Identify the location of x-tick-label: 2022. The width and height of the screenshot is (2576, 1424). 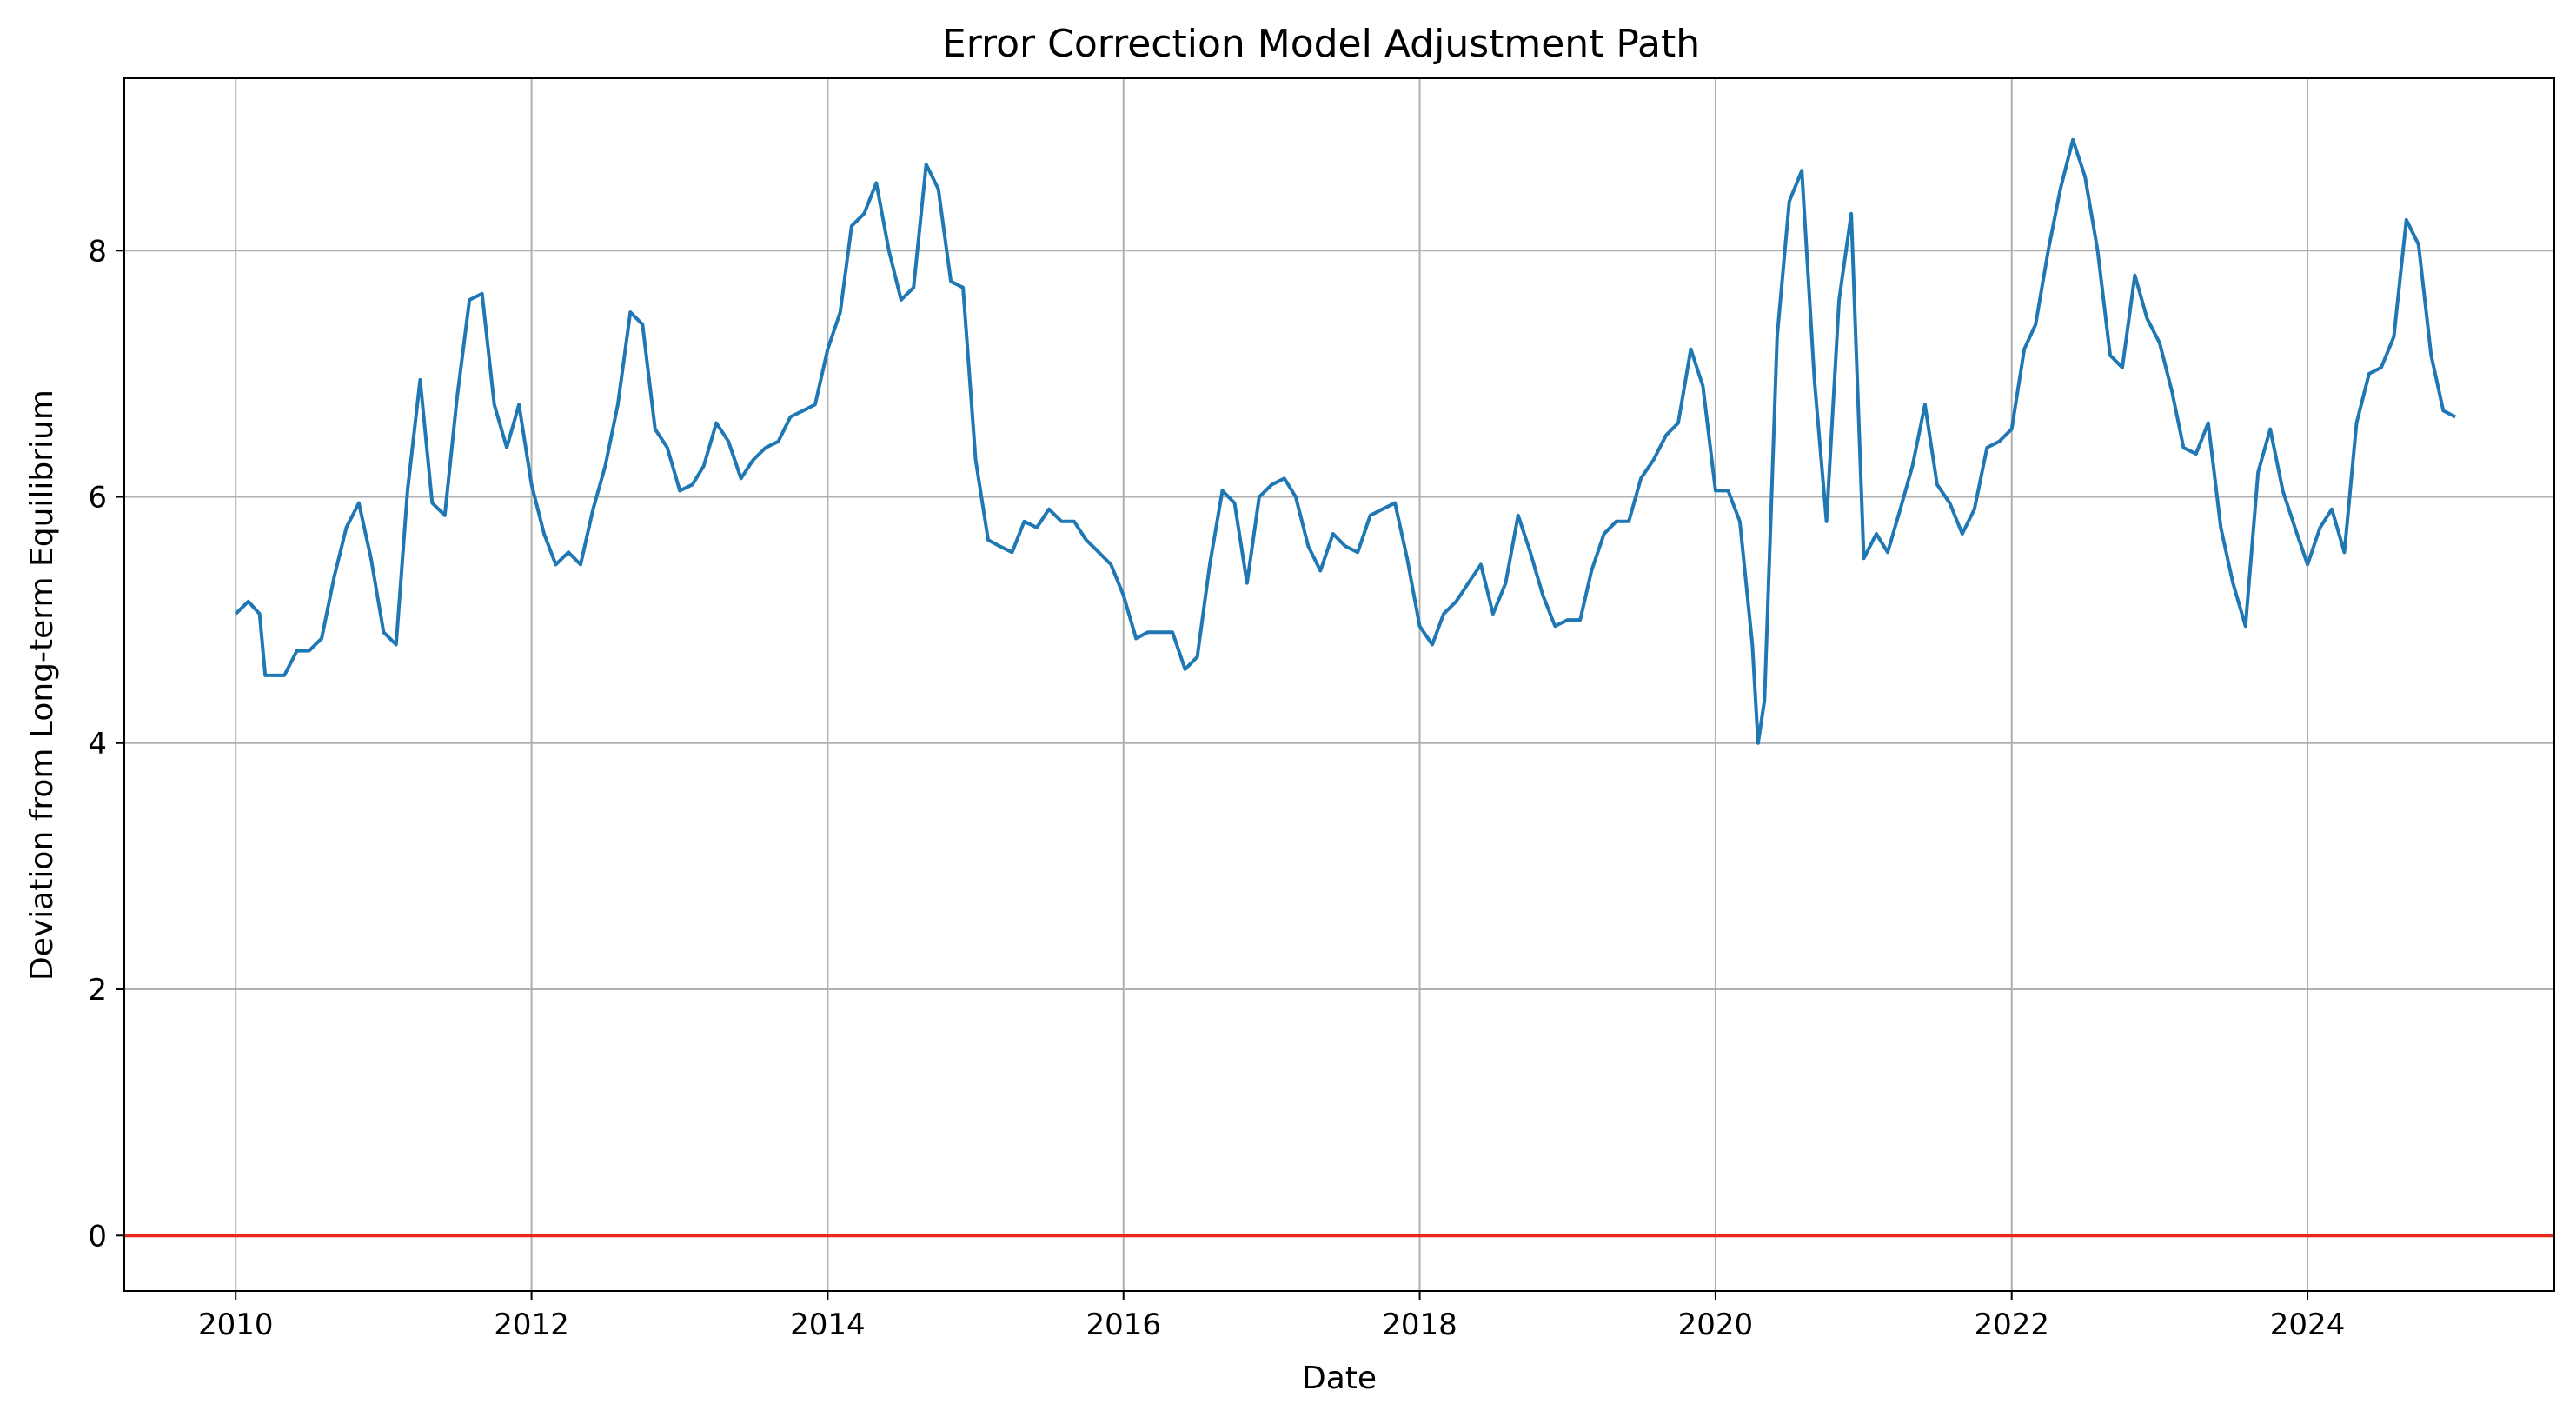
(2012, 1325).